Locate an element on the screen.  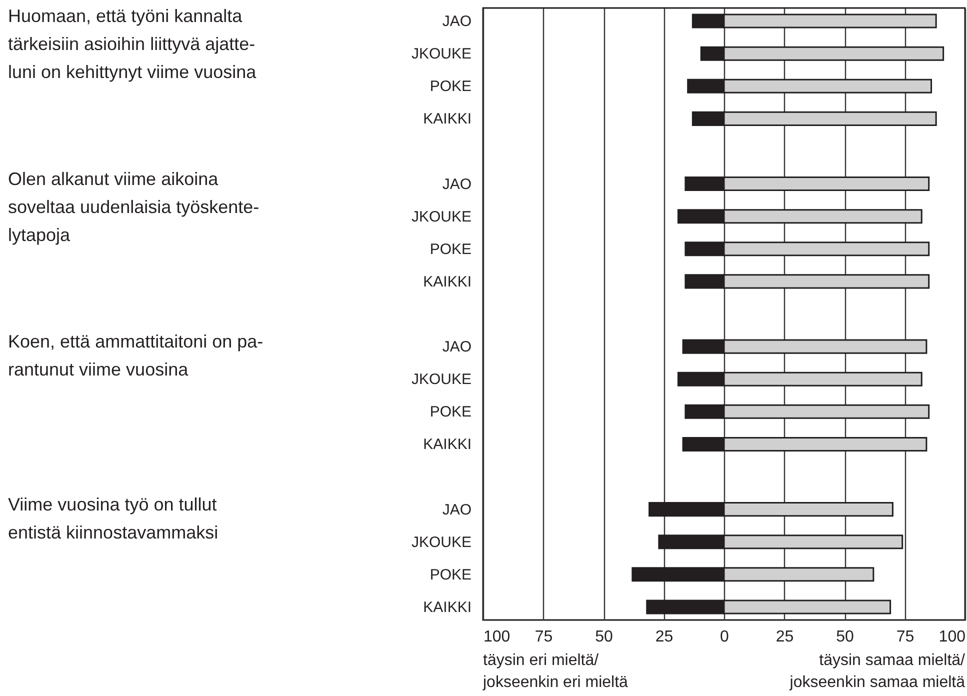
text: Huomaan, että työni kannalta tärkeisiin asioihin liittyvä ajatte- luni on kehittynyt viime vuosina is located at coordinates (133, 44).